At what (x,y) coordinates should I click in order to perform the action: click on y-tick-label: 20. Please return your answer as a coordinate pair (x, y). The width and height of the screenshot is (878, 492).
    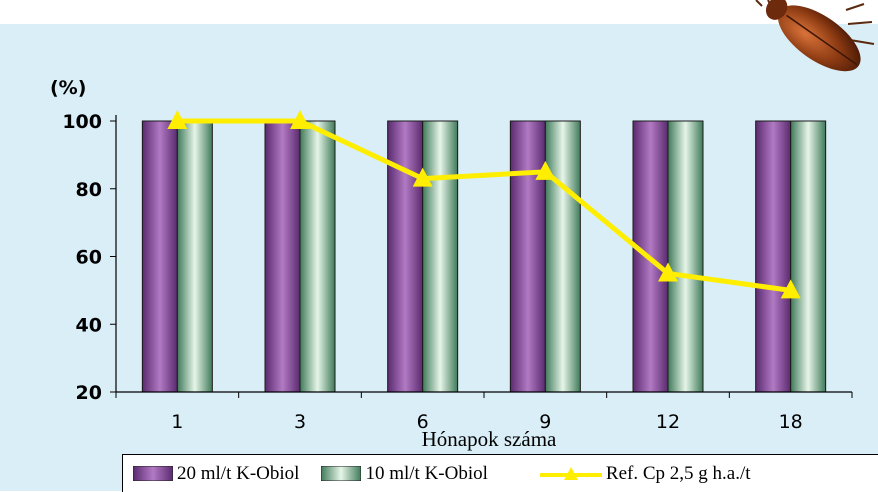
    Looking at the image, I should click on (89, 393).